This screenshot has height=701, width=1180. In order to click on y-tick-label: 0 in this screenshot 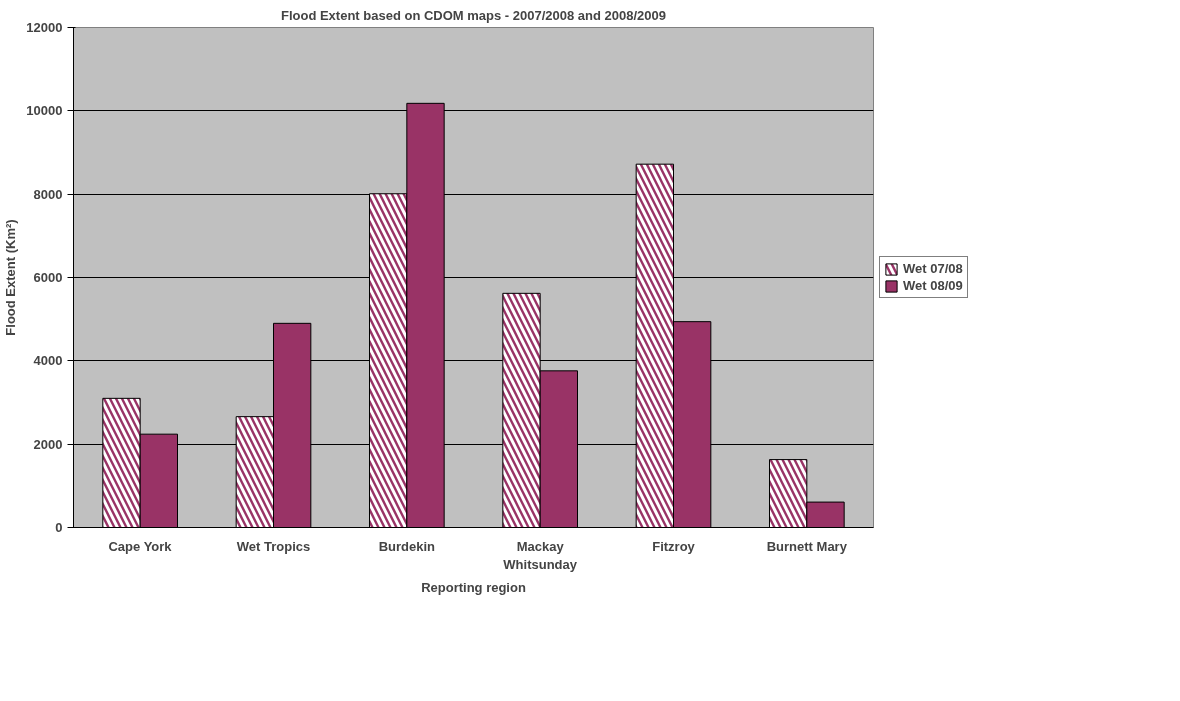, I will do `click(59, 527)`.